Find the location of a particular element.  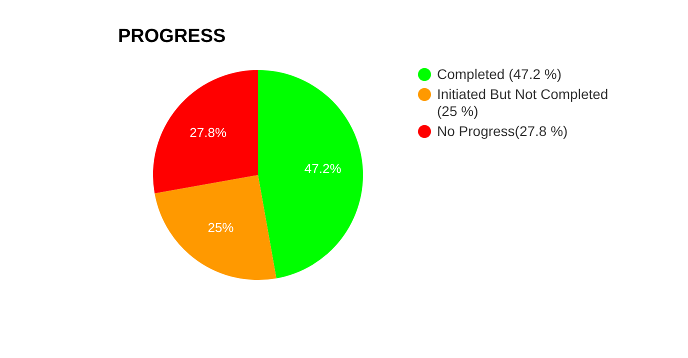

data-label: 25% is located at coordinates (221, 227).